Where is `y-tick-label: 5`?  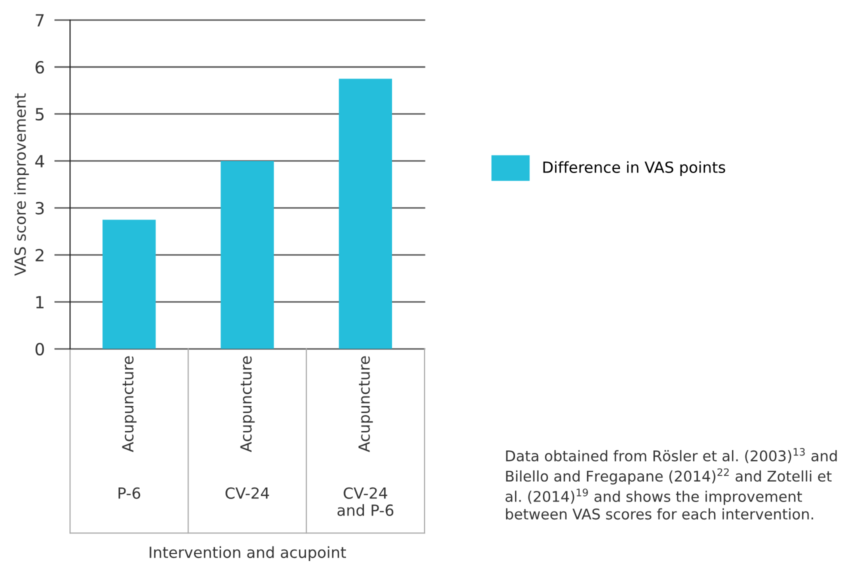 y-tick-label: 5 is located at coordinates (40, 114).